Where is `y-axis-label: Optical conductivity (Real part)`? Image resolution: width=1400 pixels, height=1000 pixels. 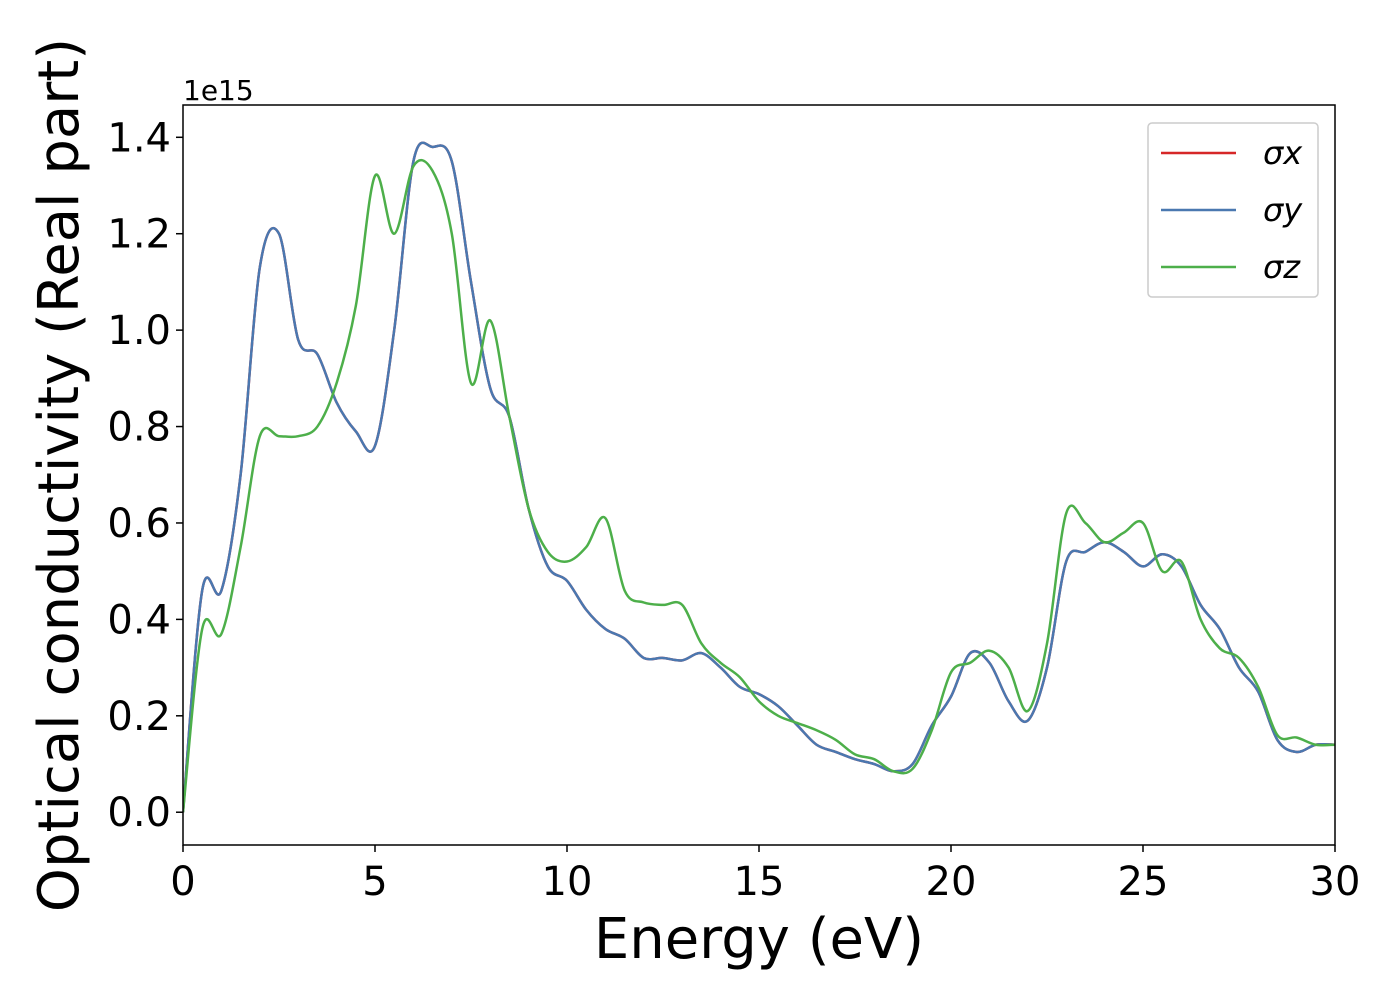 y-axis-label: Optical conductivity (Real part) is located at coordinates (59, 475).